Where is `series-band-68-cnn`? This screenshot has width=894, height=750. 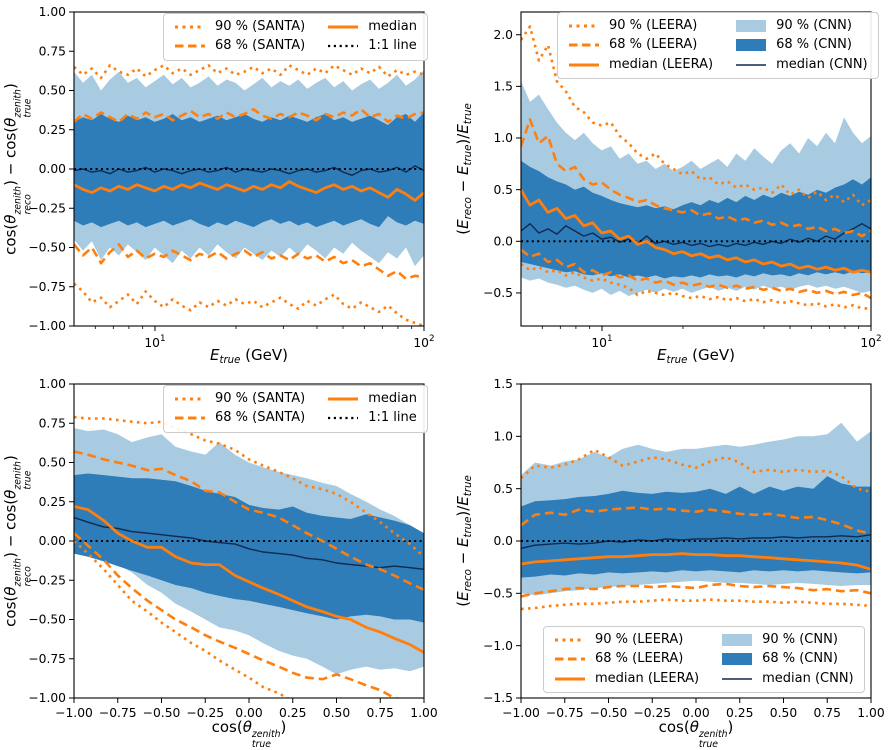 series-band-68-cnn is located at coordinates (696, 527).